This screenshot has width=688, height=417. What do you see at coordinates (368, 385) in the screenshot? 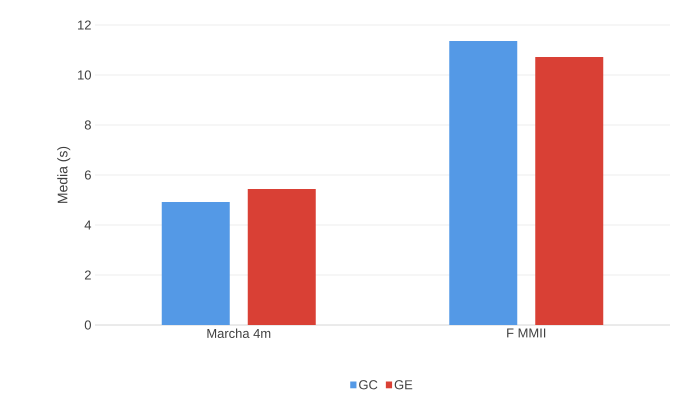
I see `legend-label: GC` at bounding box center [368, 385].